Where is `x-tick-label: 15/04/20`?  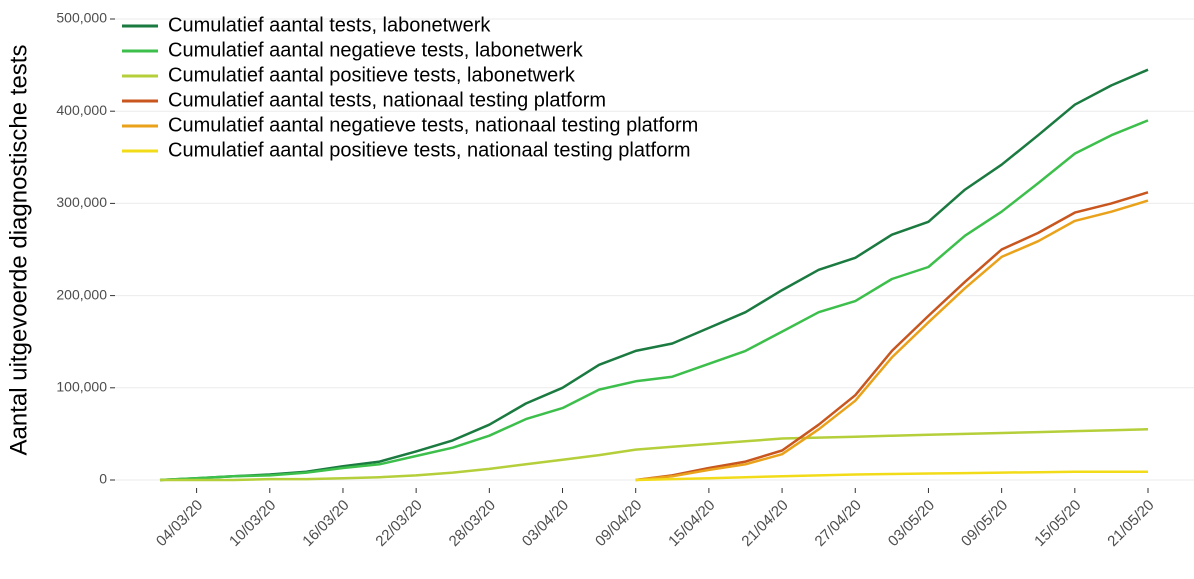
x-tick-label: 15/04/20 is located at coordinates (691, 523).